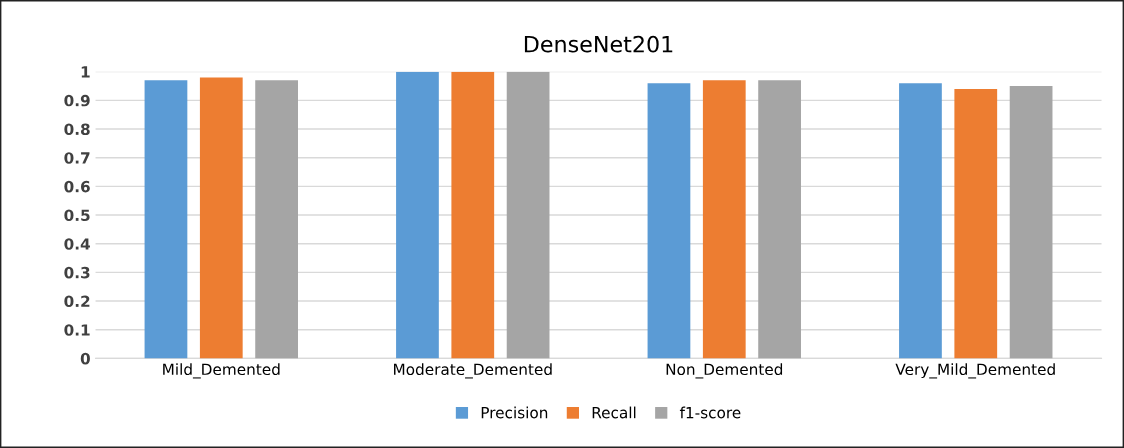 Image resolution: width=1124 pixels, height=448 pixels. I want to click on y-tick-label: 0.8, so click(77, 129).